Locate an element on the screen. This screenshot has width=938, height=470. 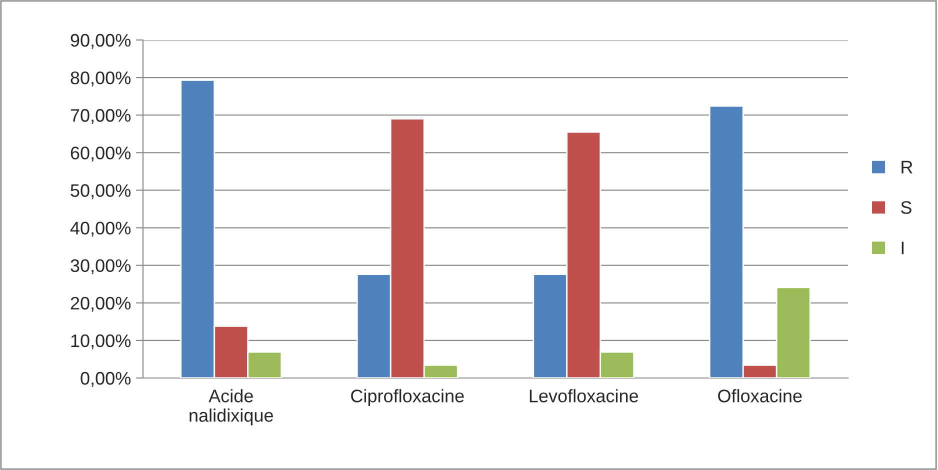
legend-label: I is located at coordinates (903, 248).